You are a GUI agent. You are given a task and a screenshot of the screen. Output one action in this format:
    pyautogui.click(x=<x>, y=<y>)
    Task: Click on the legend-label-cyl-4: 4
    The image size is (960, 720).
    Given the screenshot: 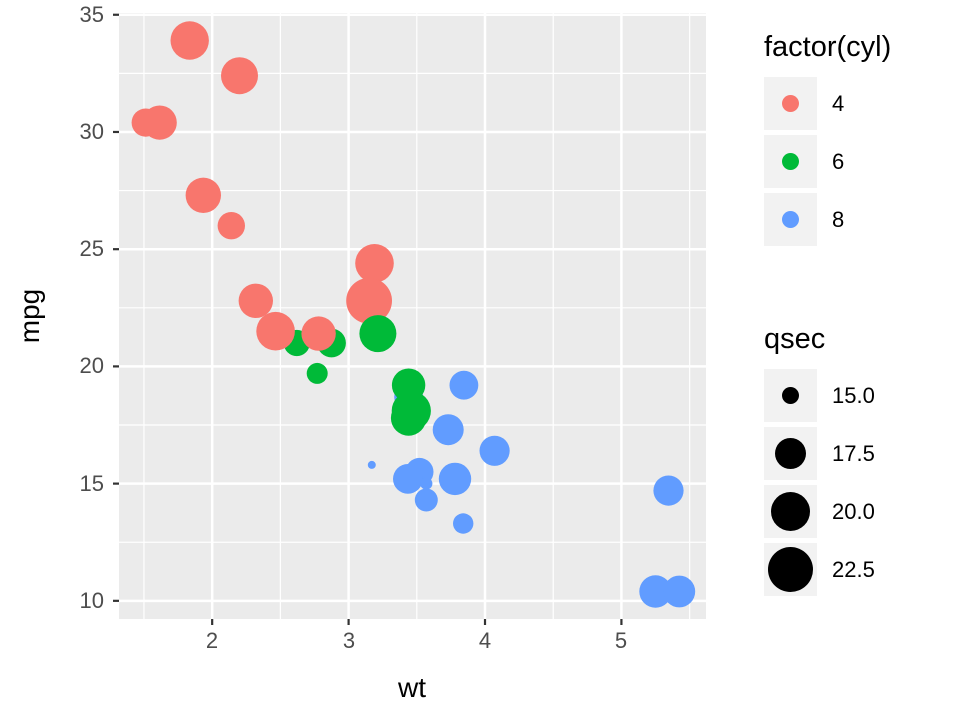 What is the action you would take?
    pyautogui.click(x=838, y=103)
    